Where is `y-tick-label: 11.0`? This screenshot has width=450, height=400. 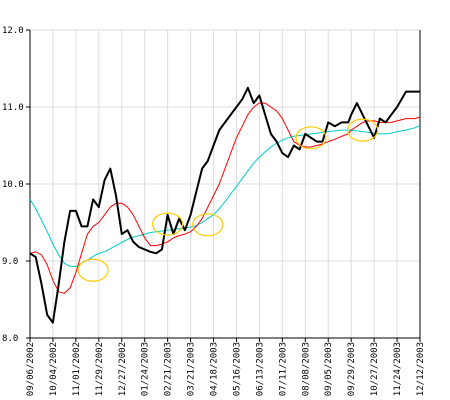
y-tick-label: 11.0 is located at coordinates (13, 108).